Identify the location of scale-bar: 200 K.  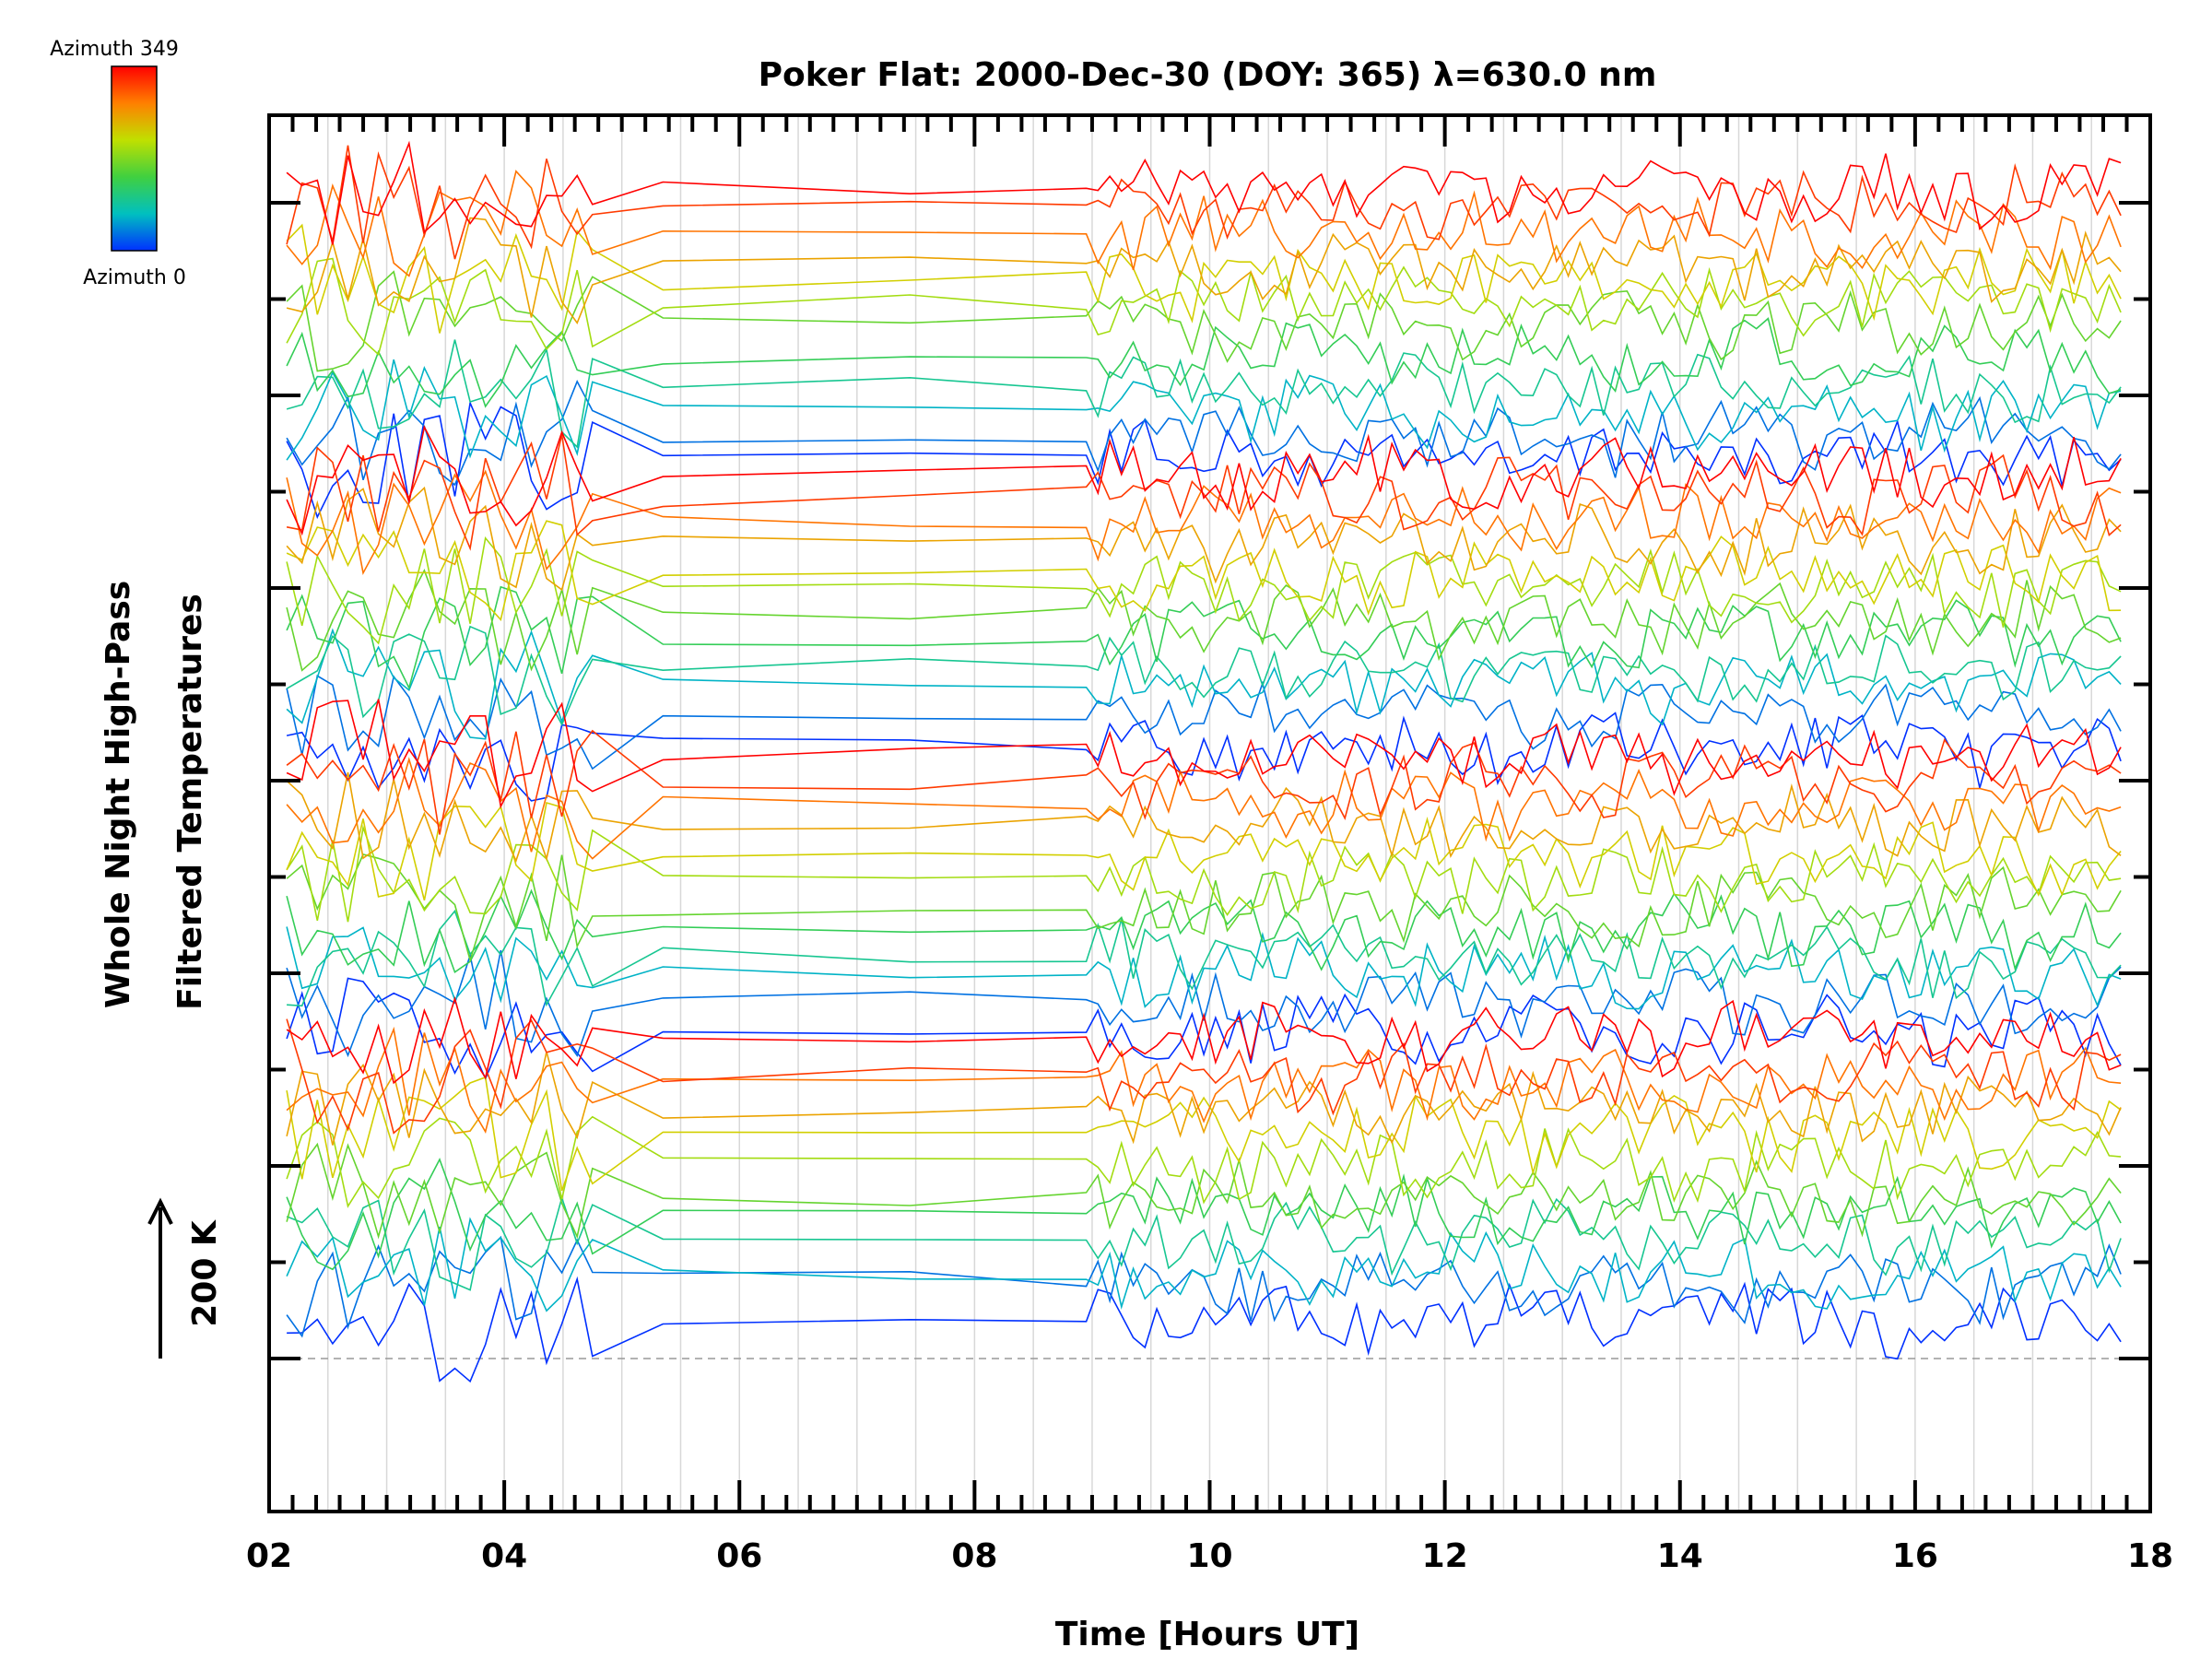
(185, 1278).